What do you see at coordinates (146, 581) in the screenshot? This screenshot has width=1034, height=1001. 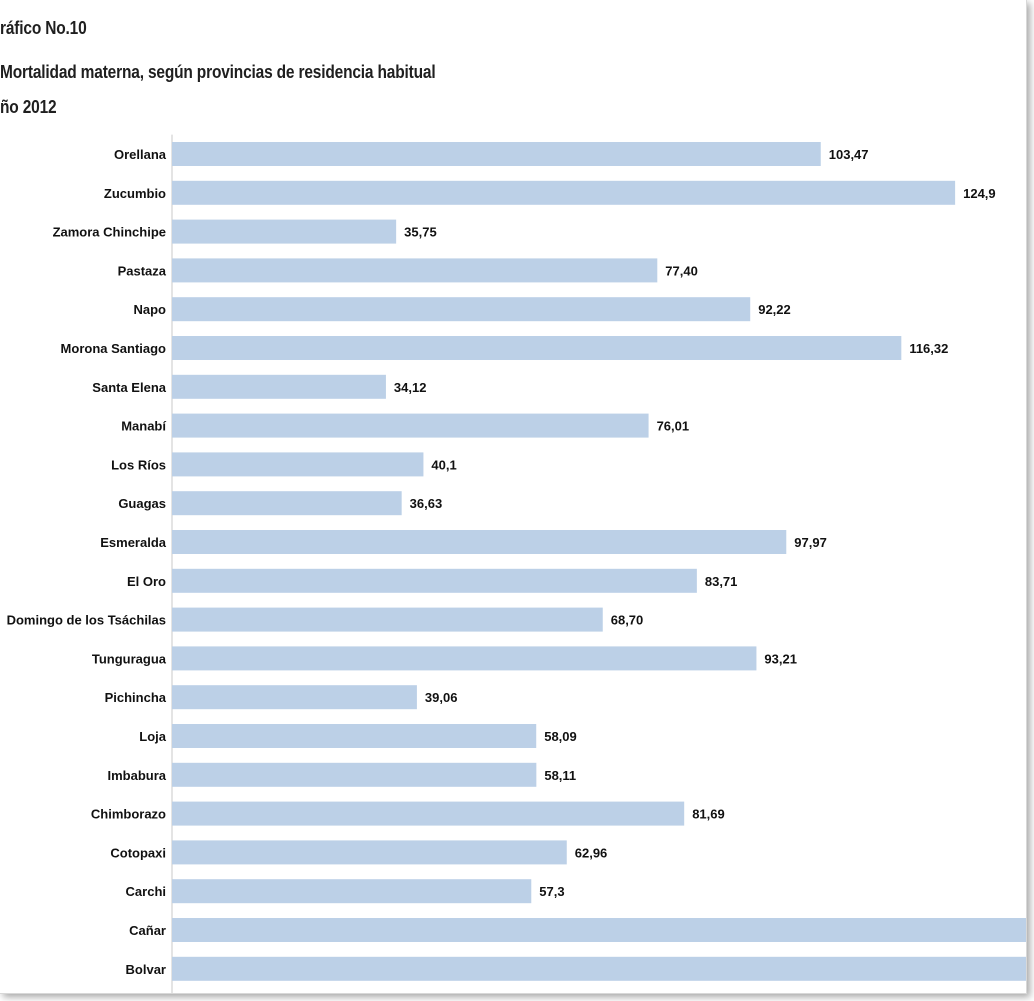 I see `category-label: El Oro` at bounding box center [146, 581].